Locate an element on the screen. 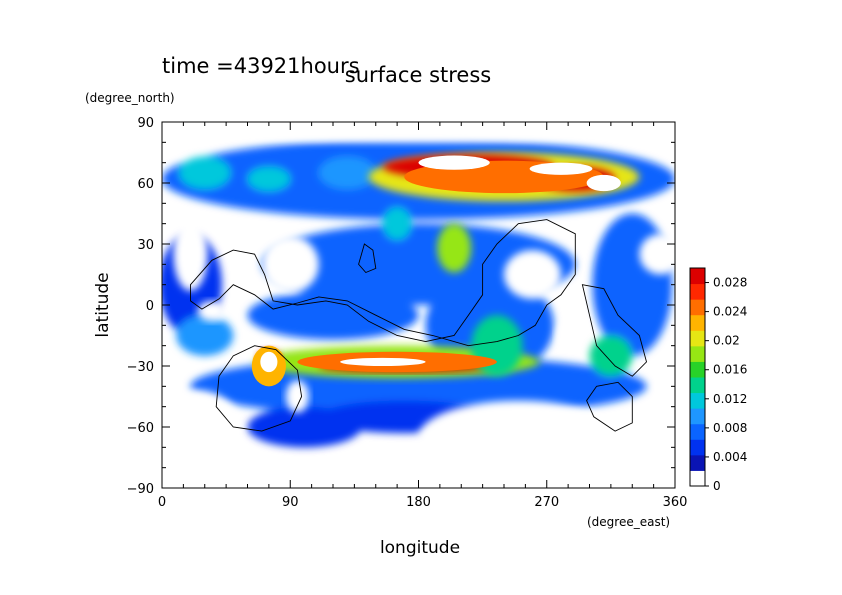 Image resolution: width=842 pixels, height=595 pixels. colorbar-tick-label: 0.024 is located at coordinates (730, 312).